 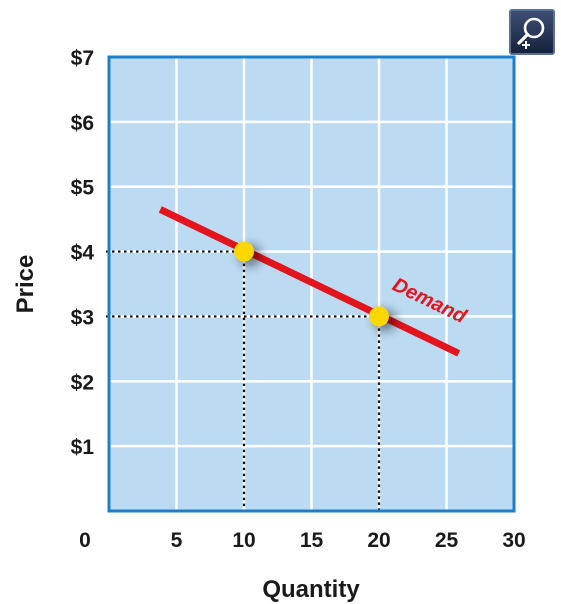 What do you see at coordinates (83, 188) in the screenshot?
I see `y-tick-label: $5` at bounding box center [83, 188].